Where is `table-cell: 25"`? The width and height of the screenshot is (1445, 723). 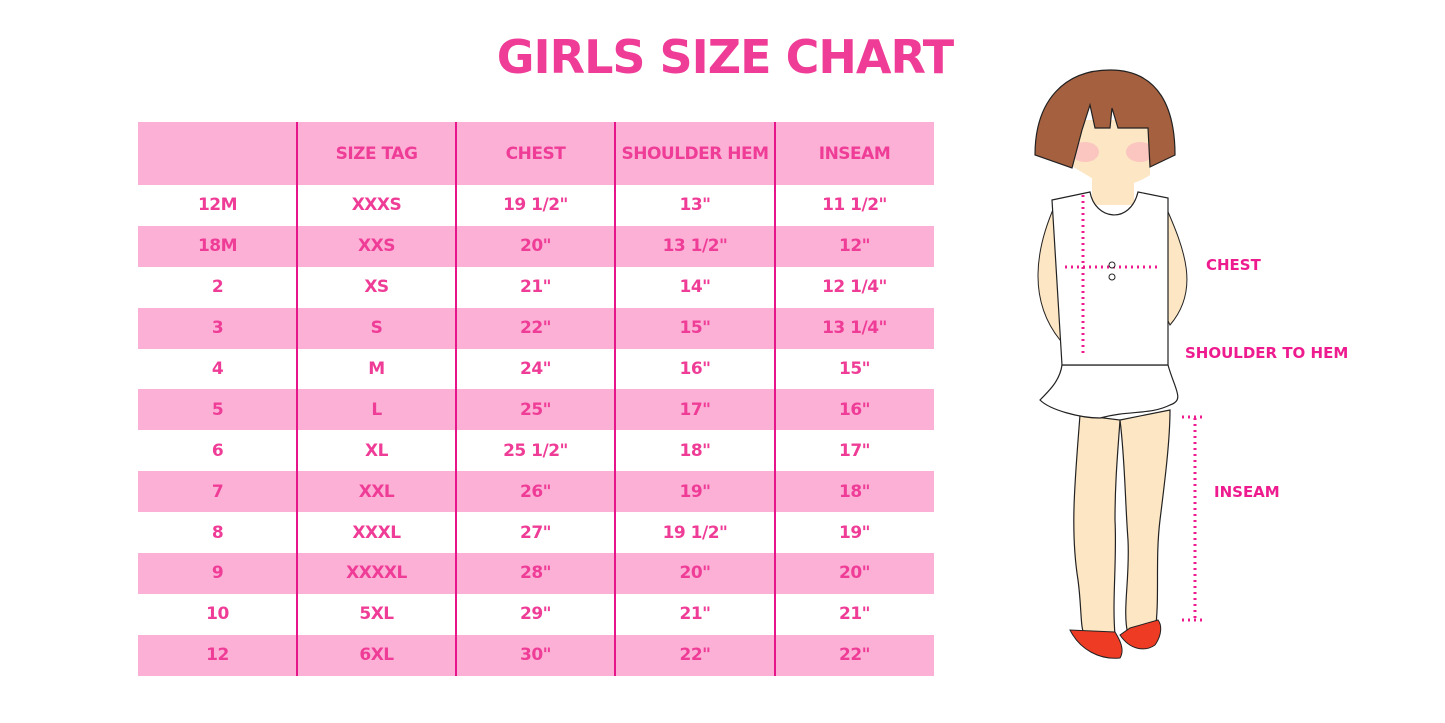 table-cell: 25" is located at coordinates (535, 409).